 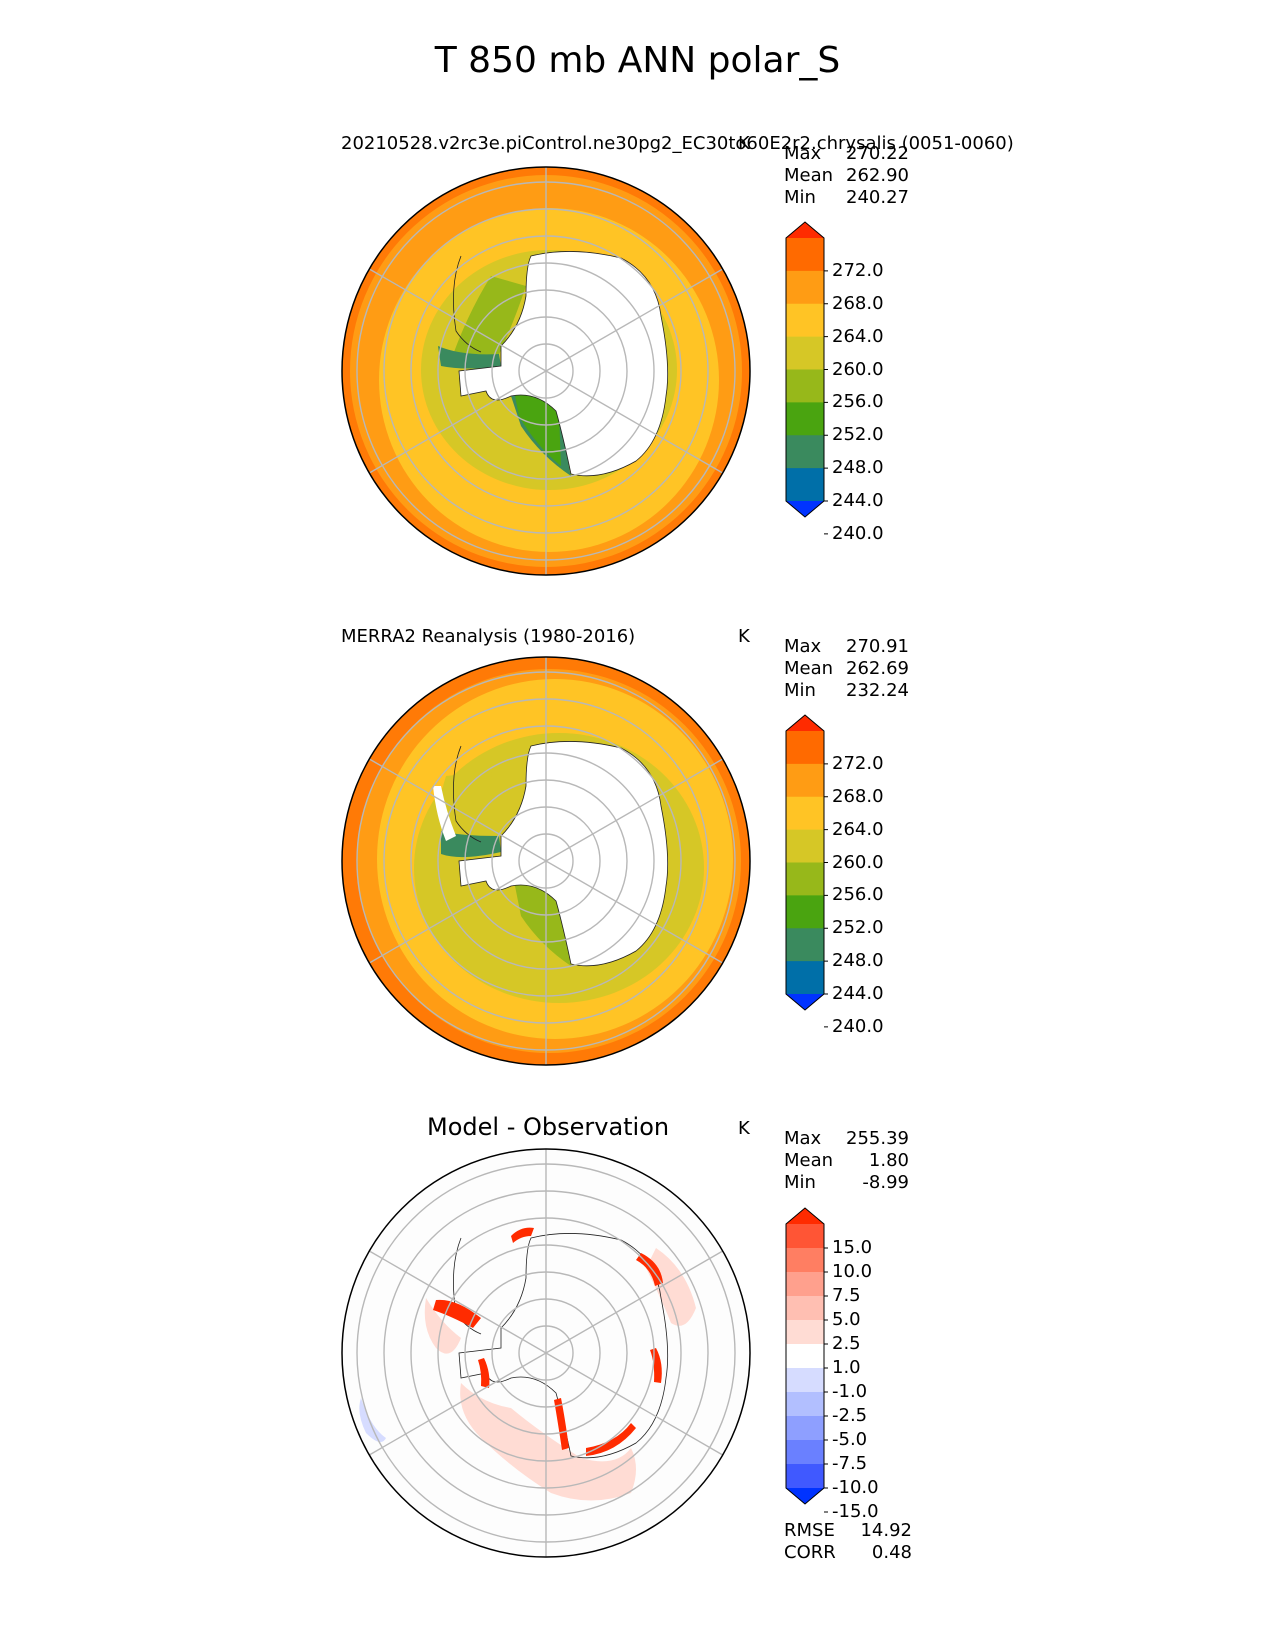 What do you see at coordinates (846, 1138) in the screenshot?
I see `stat-max-diff: Max 255.39` at bounding box center [846, 1138].